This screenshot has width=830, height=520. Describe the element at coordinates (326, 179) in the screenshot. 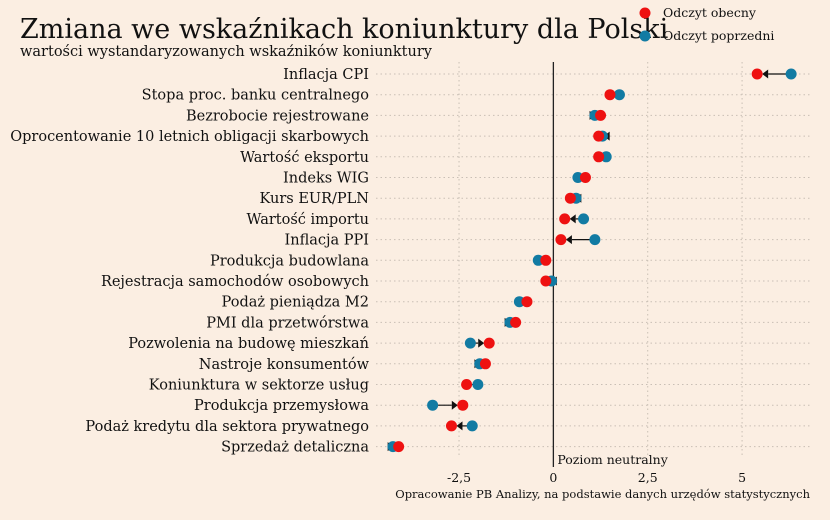

I see `category-label: Indeks WIG` at that location.